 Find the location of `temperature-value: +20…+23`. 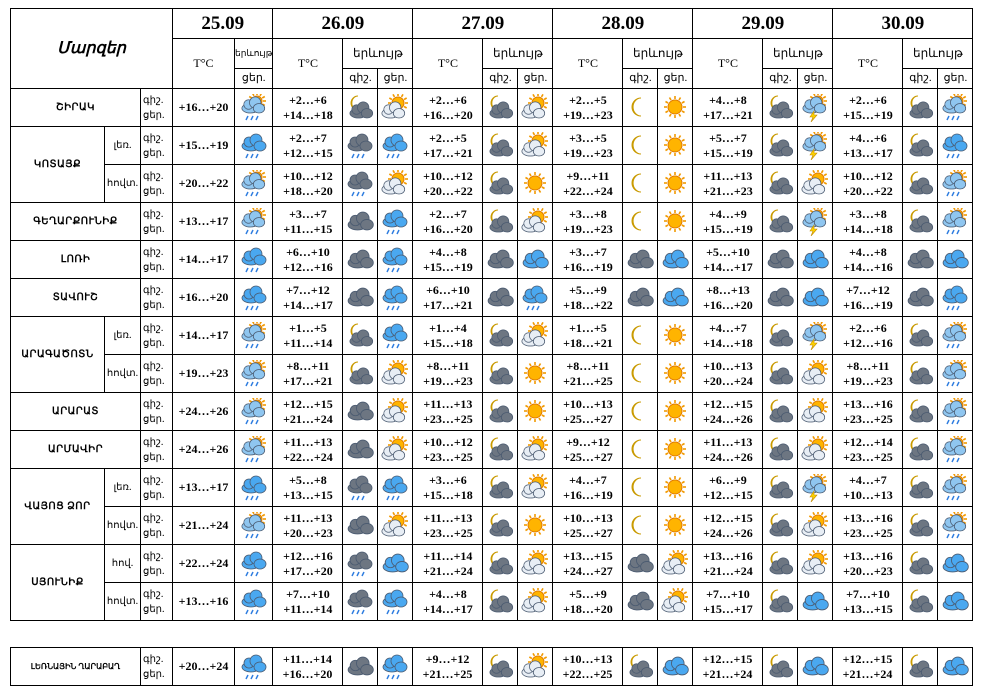

temperature-value: +20…+23 is located at coordinates (308, 532).